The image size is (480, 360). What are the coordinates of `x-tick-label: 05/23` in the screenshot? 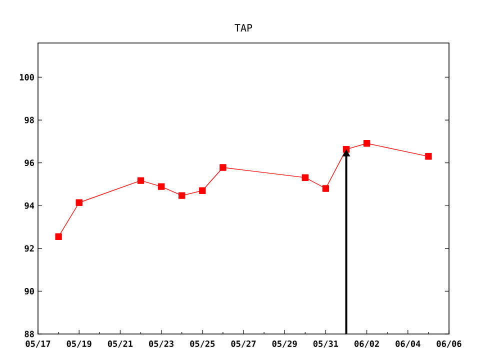 It's located at (161, 344).